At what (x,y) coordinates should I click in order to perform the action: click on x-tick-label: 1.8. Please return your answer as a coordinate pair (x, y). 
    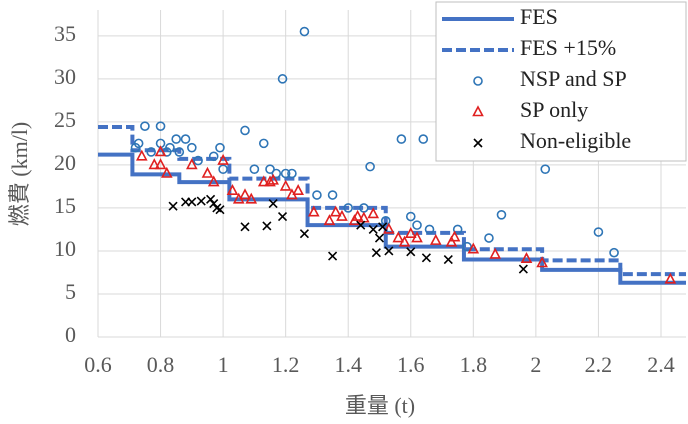
    Looking at the image, I should click on (474, 364).